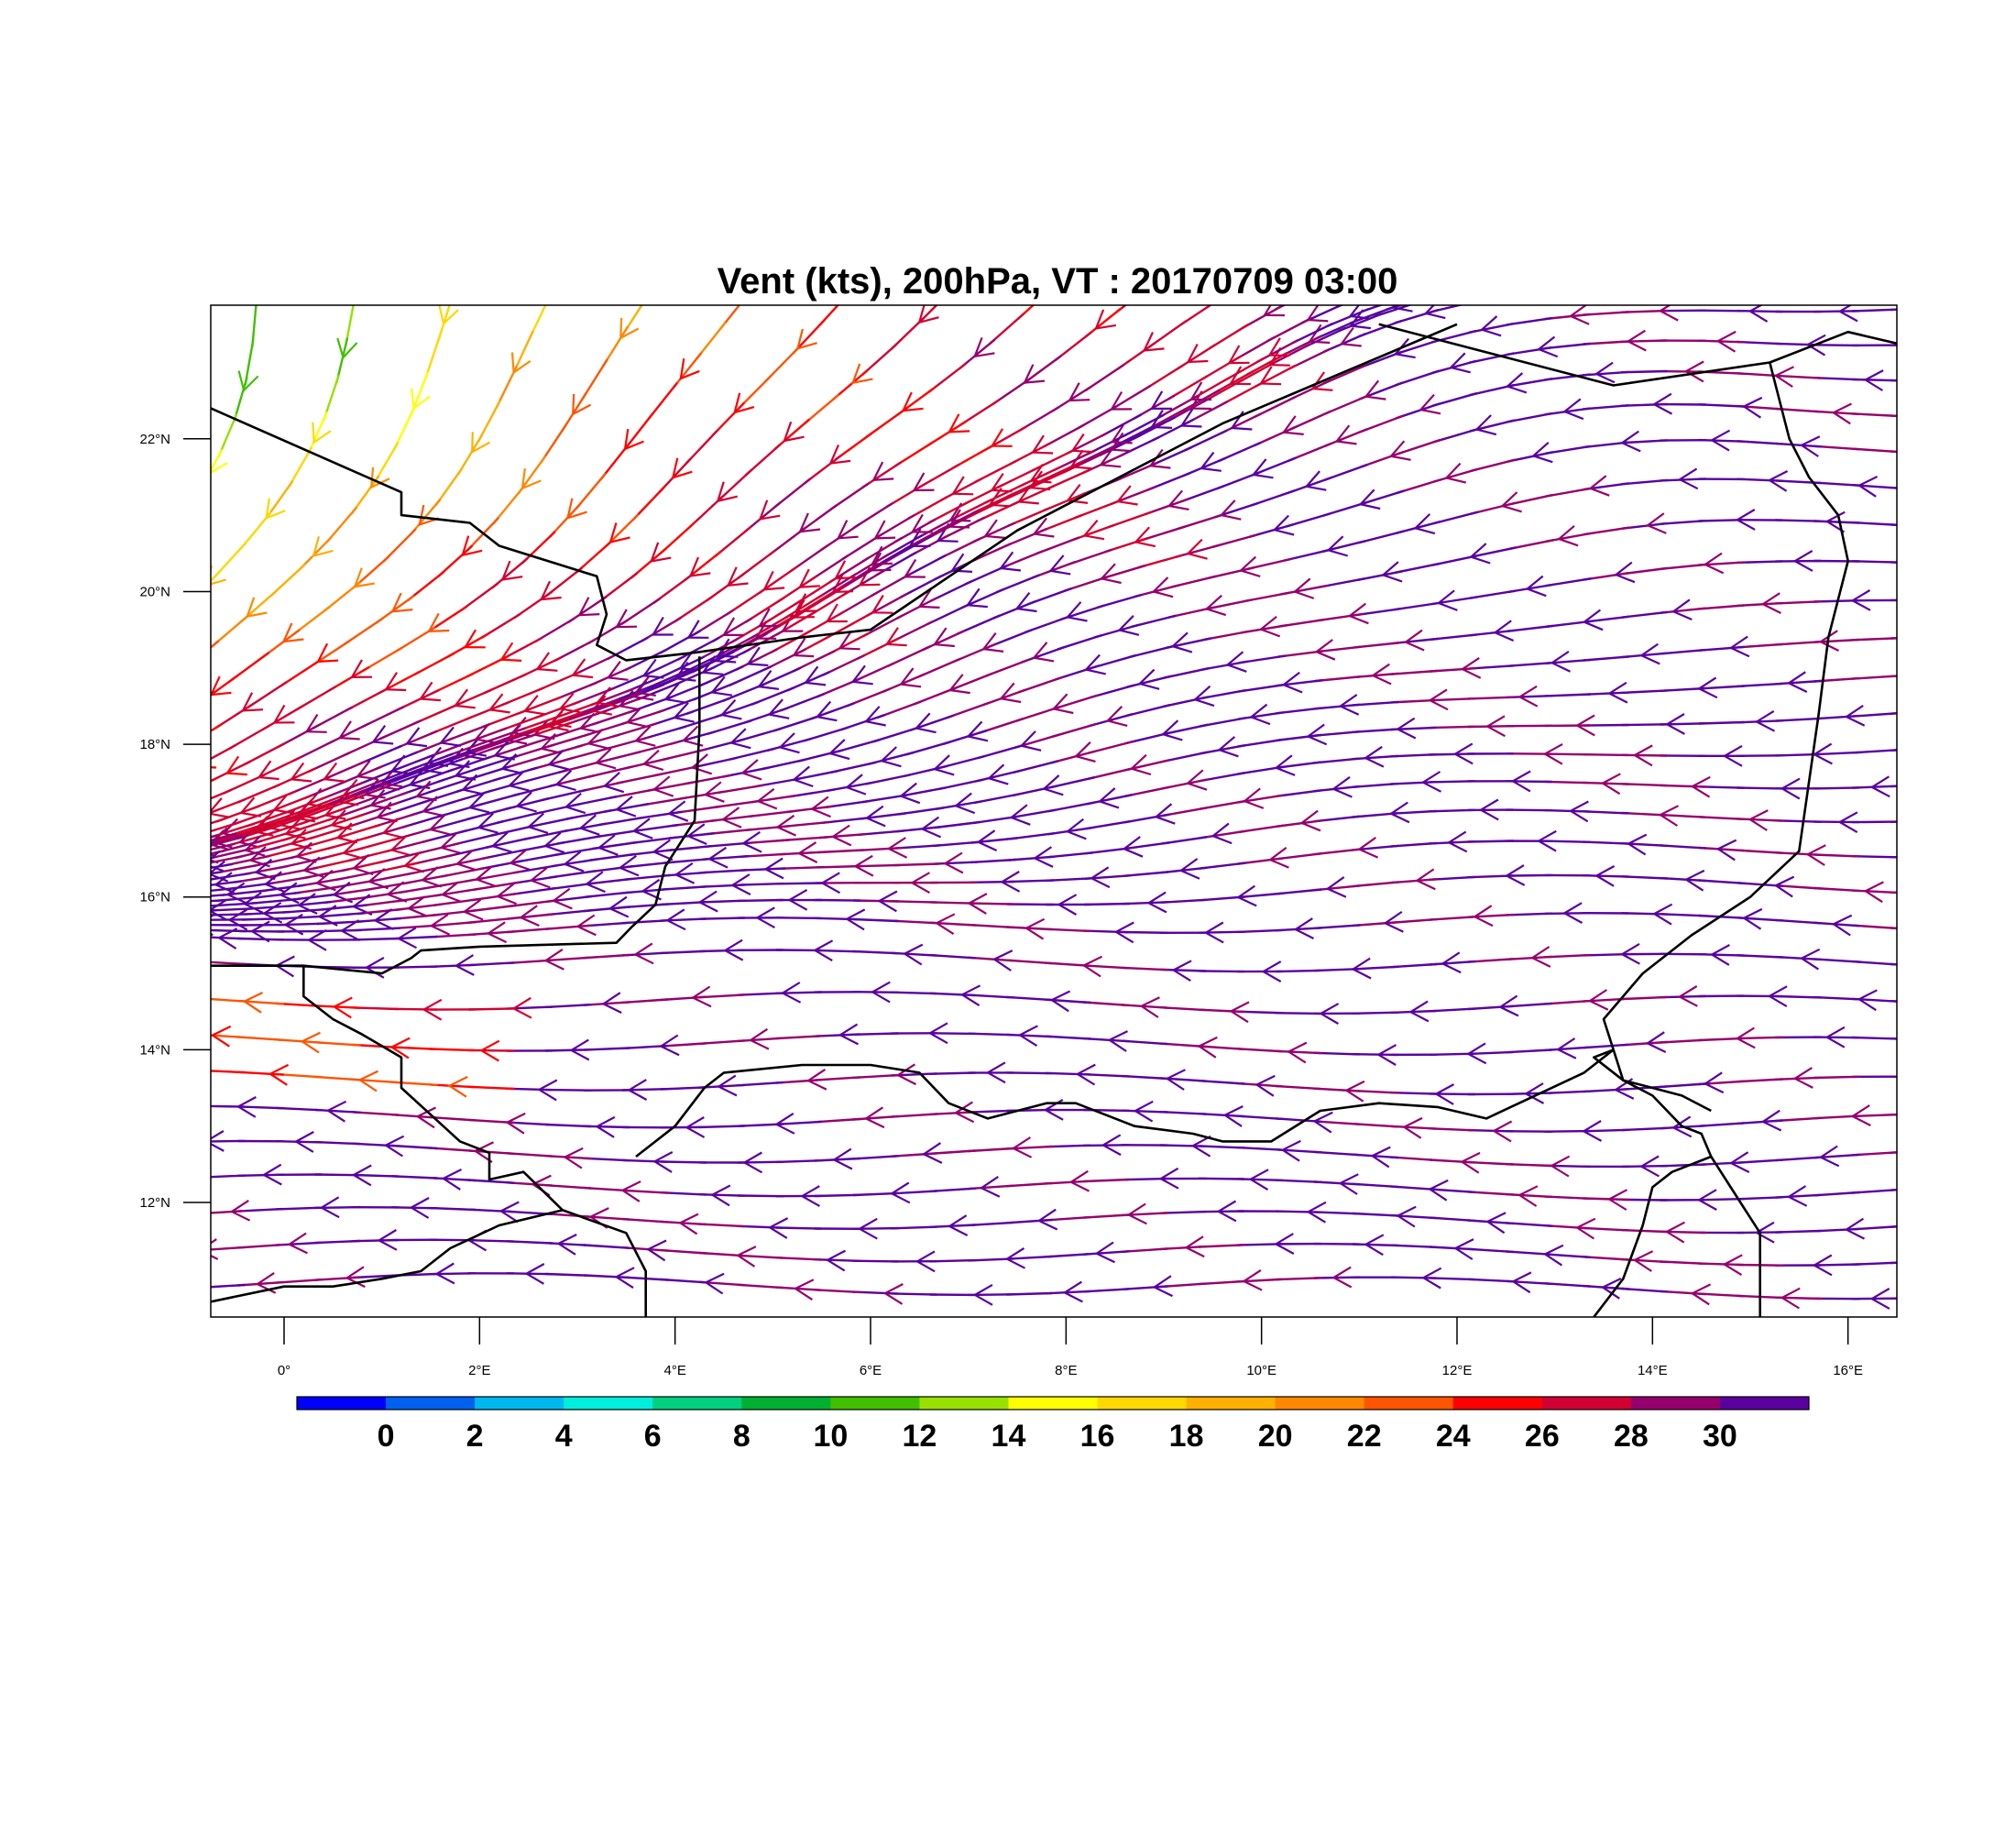 The width and height of the screenshot is (2016, 1833). Describe the element at coordinates (871, 1370) in the screenshot. I see `lon-tick-label: 6°E` at that location.